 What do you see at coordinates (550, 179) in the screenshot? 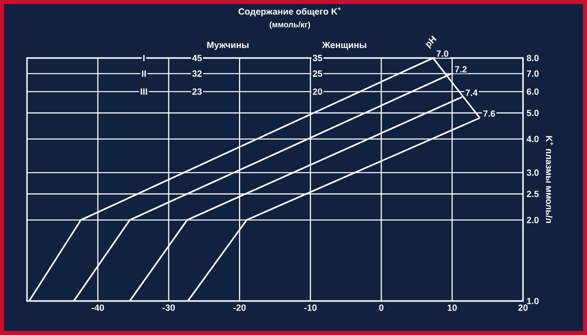
I see `y-axis-title: K$^{+}$ плазмы ммоль/л` at bounding box center [550, 179].